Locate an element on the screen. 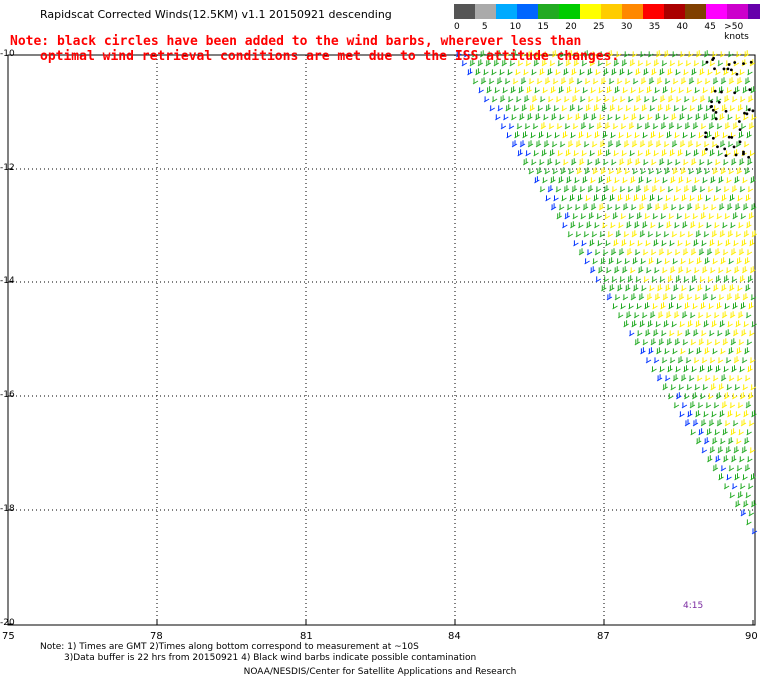 This screenshot has width=760, height=688. legend-swatch is located at coordinates (754, 11).